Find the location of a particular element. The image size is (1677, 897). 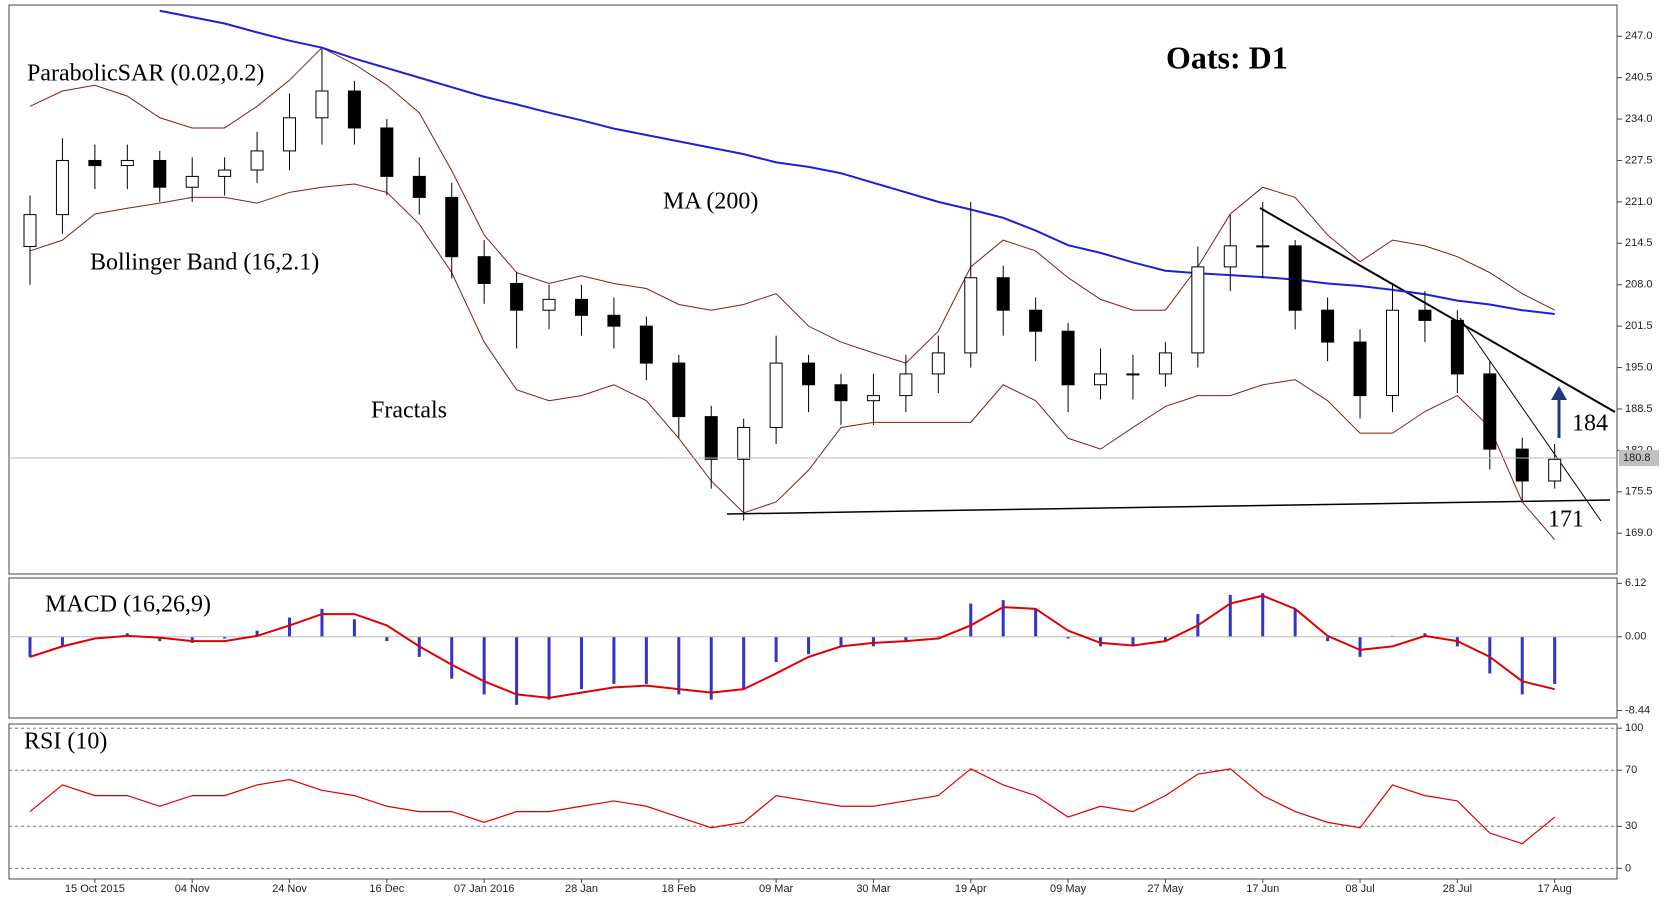

x-tick-label: 17 Aug is located at coordinates (1555, 889).